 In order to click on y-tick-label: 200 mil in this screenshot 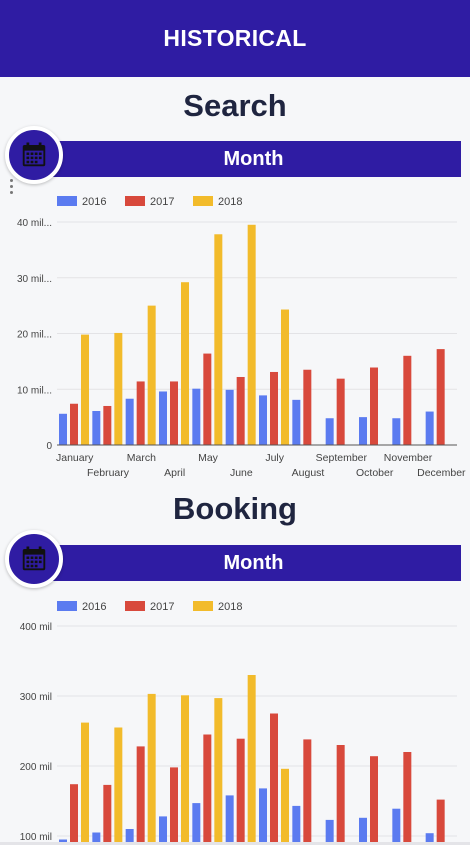, I will do `click(36, 767)`.